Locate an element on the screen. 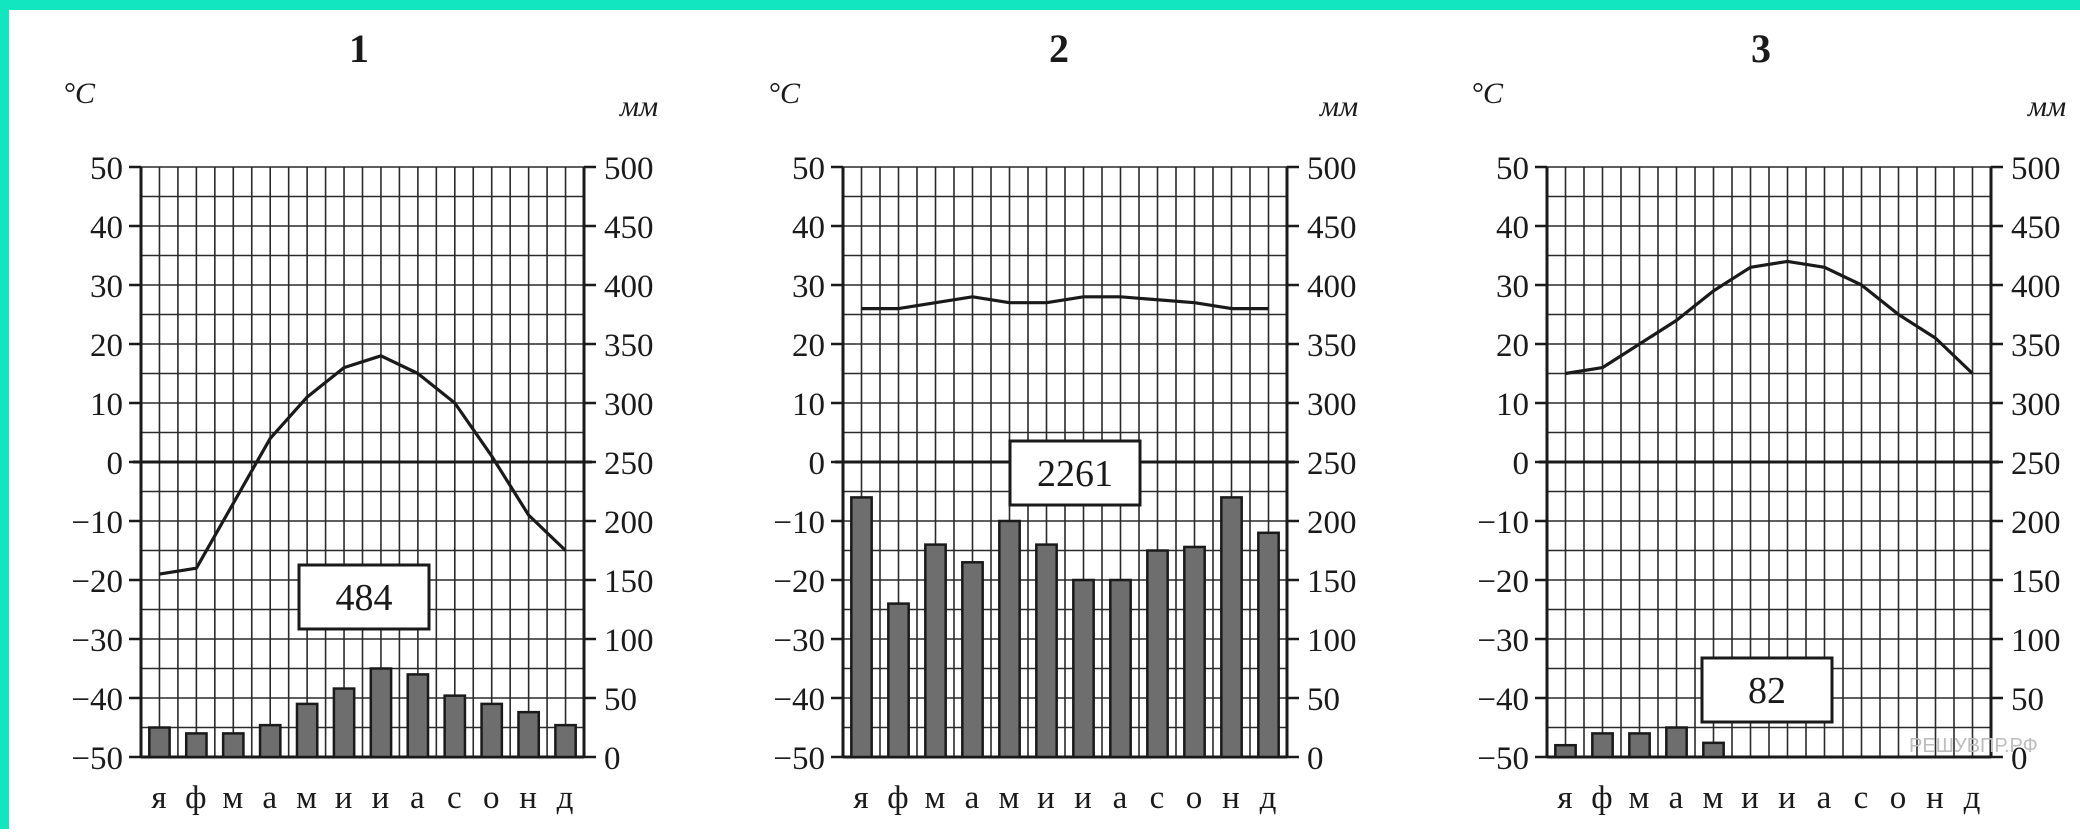 This screenshot has height=839, width=2080. panel-number: 2 is located at coordinates (1059, 48).